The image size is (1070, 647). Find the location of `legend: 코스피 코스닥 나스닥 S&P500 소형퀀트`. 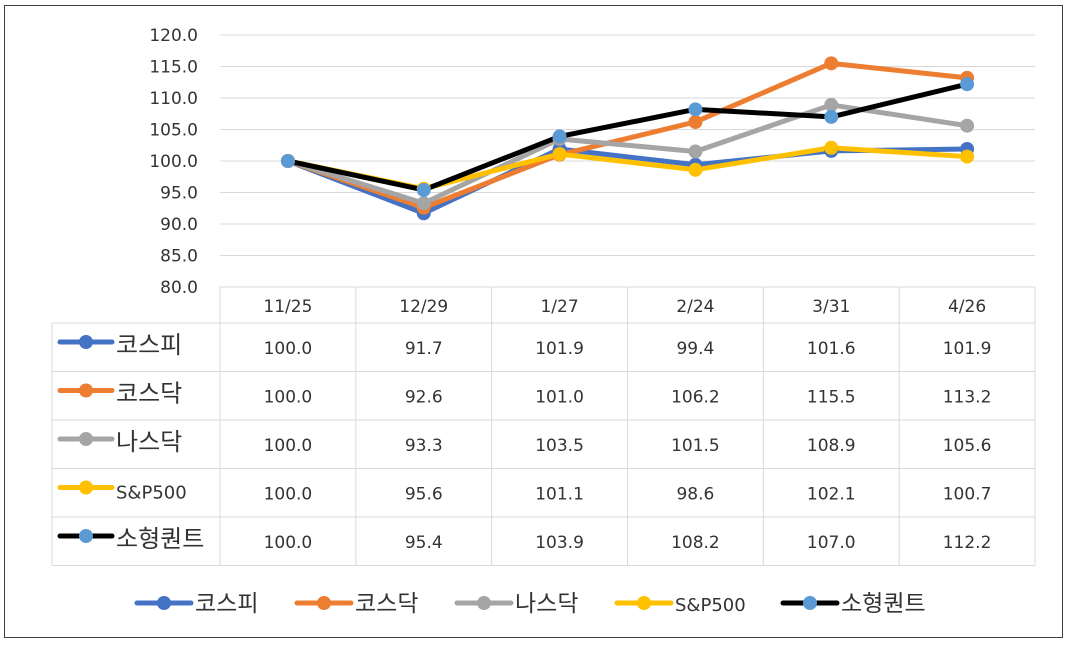

legend: 코스피 코스닥 나스닥 S&P500 소형퀀트 is located at coordinates (530, 604).